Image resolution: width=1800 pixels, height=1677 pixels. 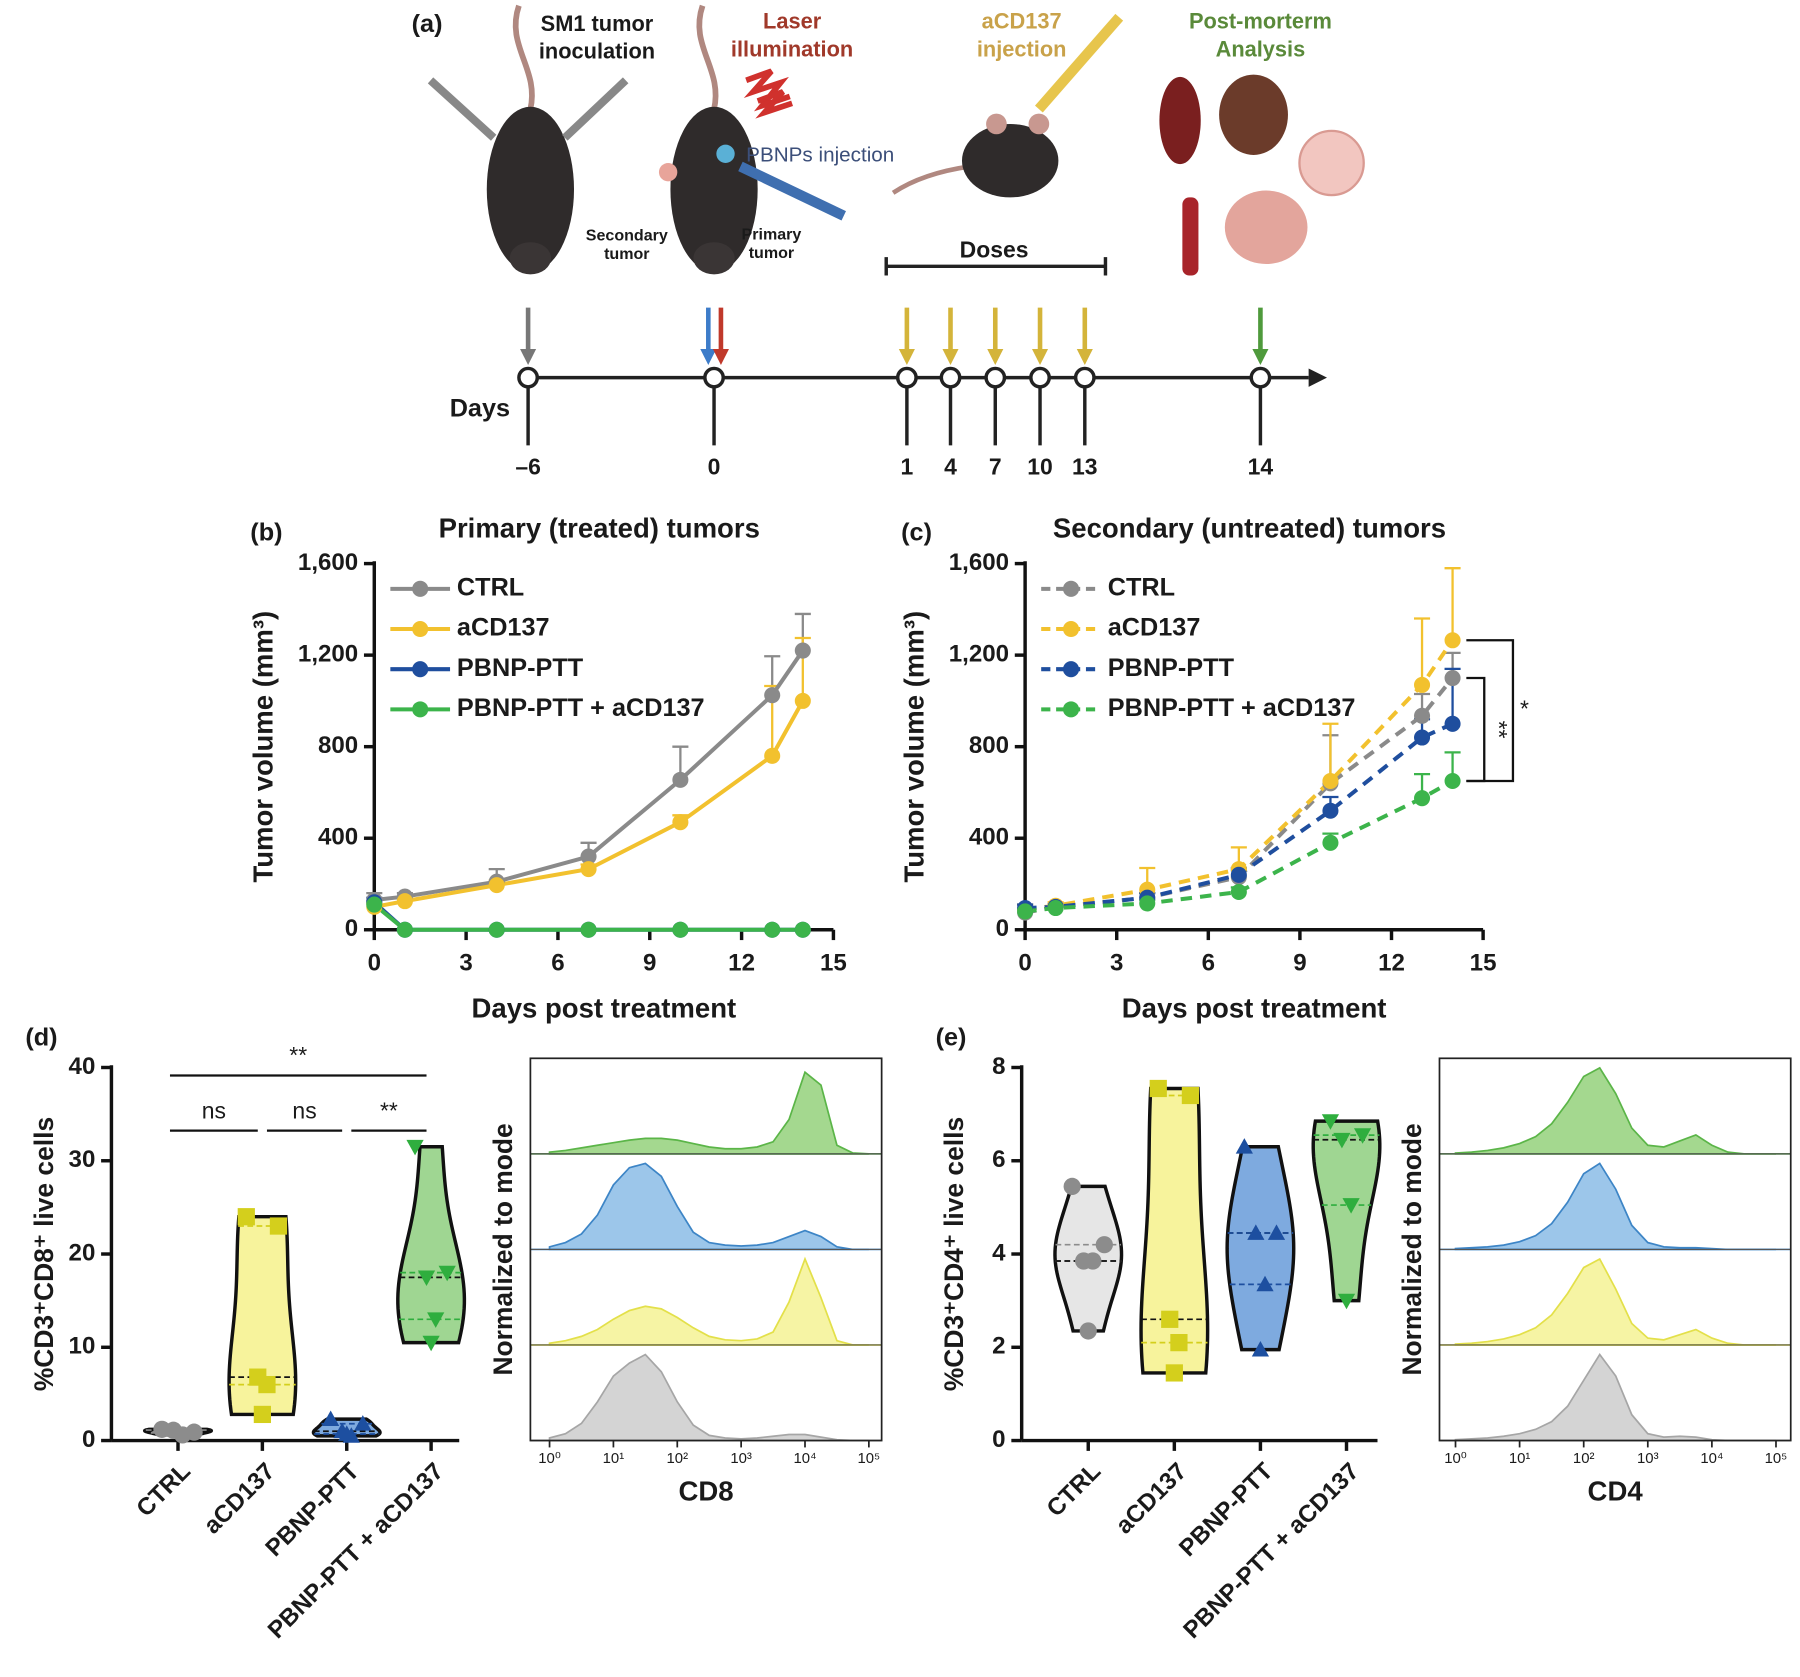 What do you see at coordinates (338, 745) in the screenshot?
I see `y-tick-label: 800` at bounding box center [338, 745].